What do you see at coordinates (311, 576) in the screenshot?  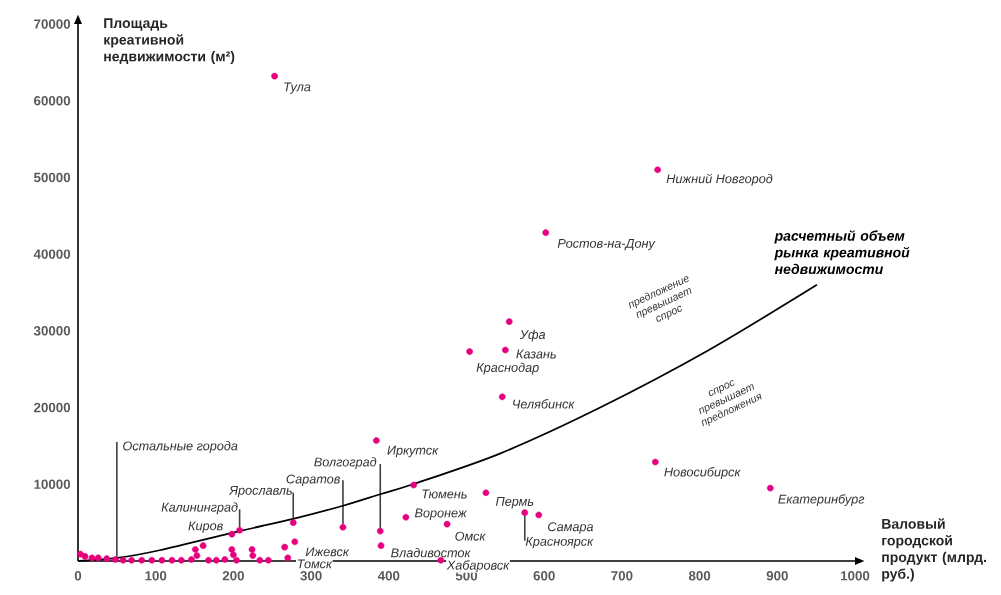 I see `x-tick-label: 300` at bounding box center [311, 576].